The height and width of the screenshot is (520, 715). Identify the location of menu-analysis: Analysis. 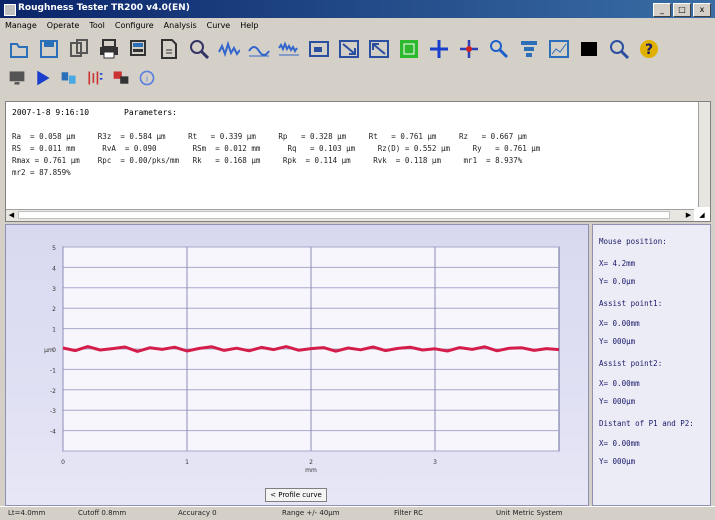
(180, 25).